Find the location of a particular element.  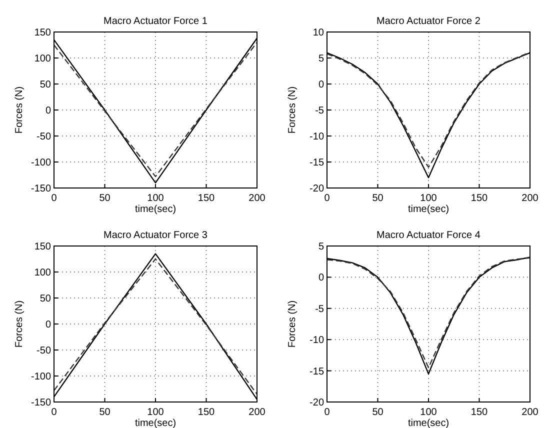

chart-title: Macro Actuator Force 4 is located at coordinates (428, 235).